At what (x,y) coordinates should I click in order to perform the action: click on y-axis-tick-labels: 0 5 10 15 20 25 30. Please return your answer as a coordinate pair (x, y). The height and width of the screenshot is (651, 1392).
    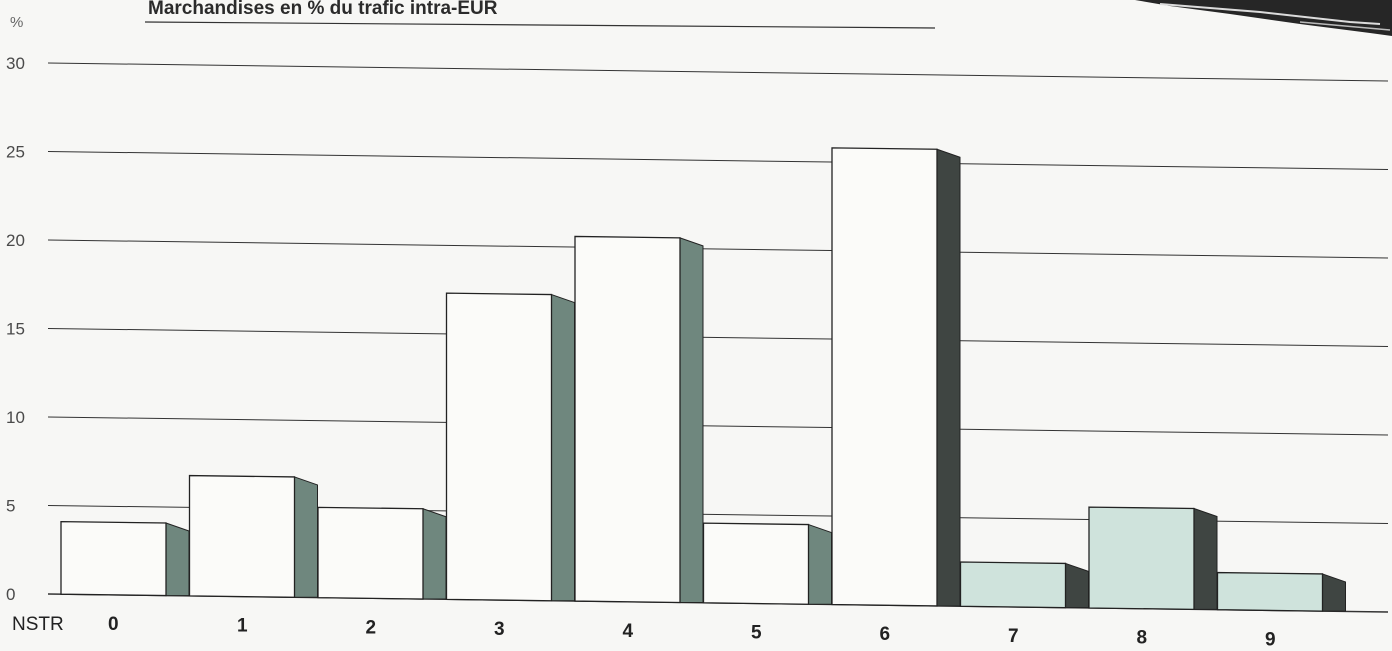
    Looking at the image, I should click on (15, 329).